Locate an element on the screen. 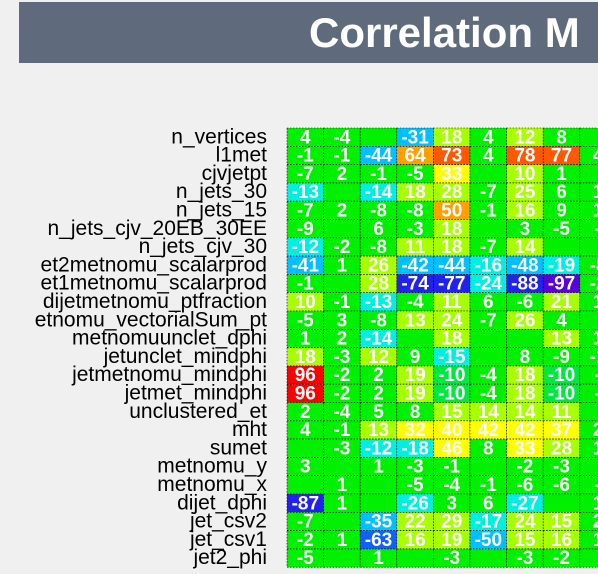 The height and width of the screenshot is (574, 598). cell-value: -2 is located at coordinates (561, 558).